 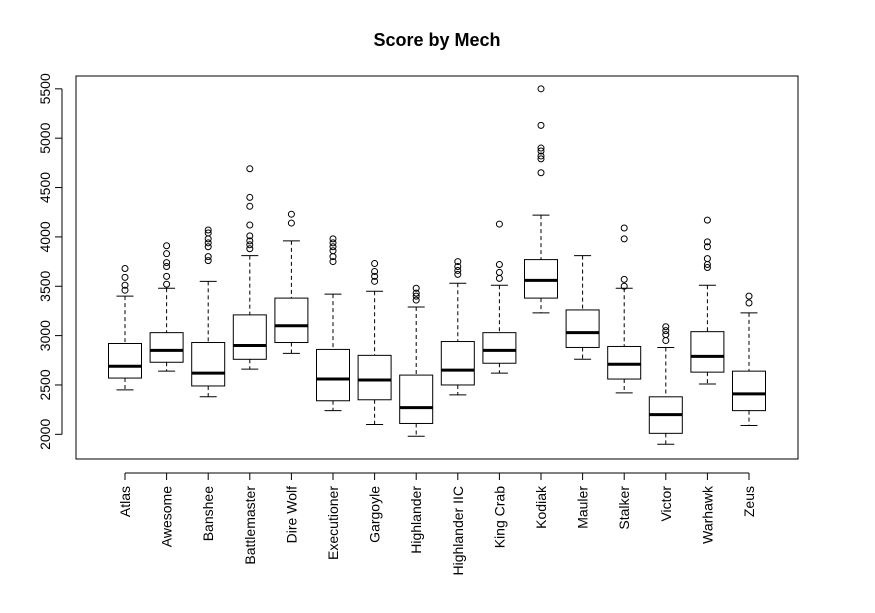 What do you see at coordinates (583, 507) in the screenshot?
I see `x-tick-label: Mauler` at bounding box center [583, 507].